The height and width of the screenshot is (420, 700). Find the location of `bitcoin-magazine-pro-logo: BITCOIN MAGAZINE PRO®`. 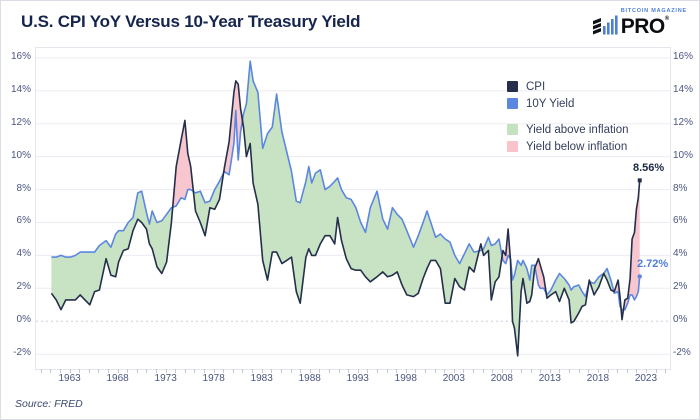

bitcoin-magazine-pro-logo: BITCOIN MAGAZINE PRO® is located at coordinates (639, 23).